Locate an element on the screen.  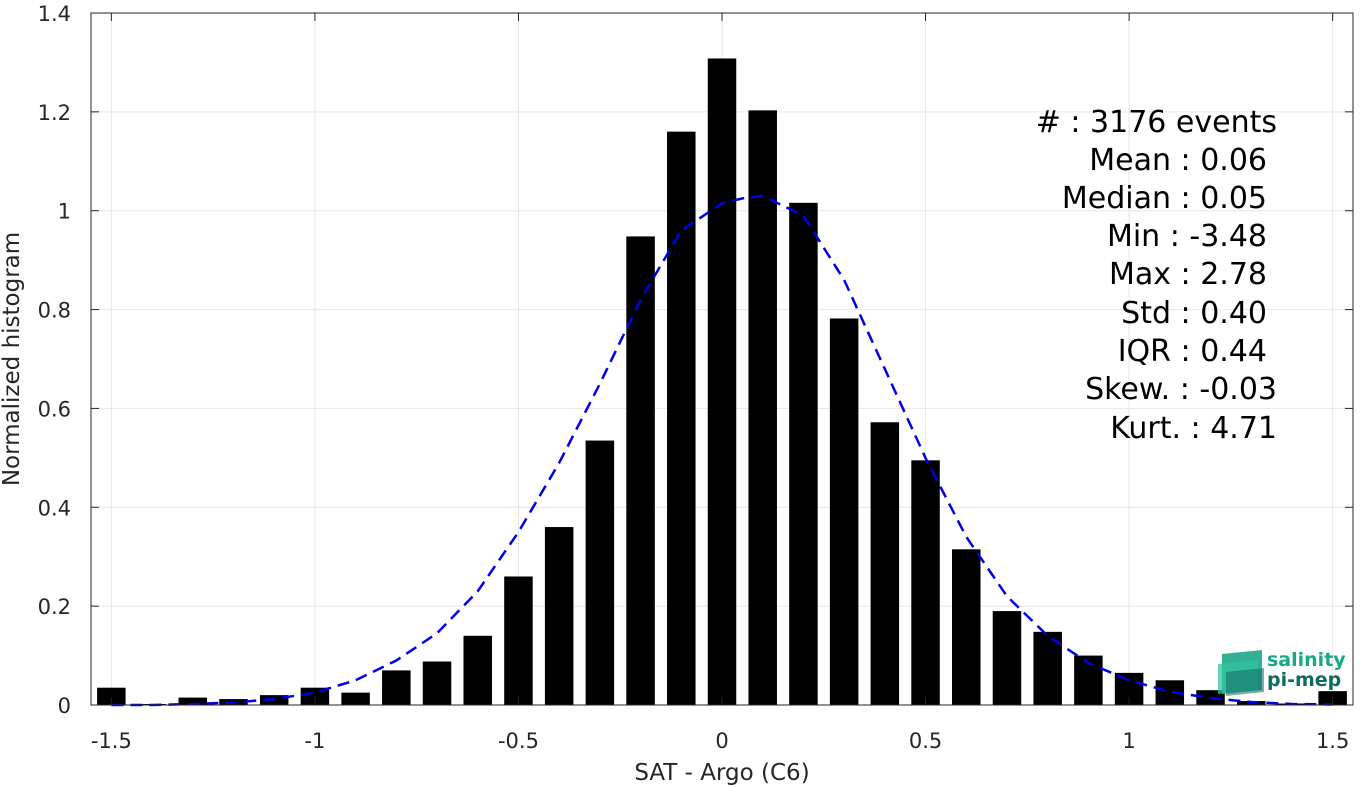
x-tick-label: -1.5 is located at coordinates (111, 741).